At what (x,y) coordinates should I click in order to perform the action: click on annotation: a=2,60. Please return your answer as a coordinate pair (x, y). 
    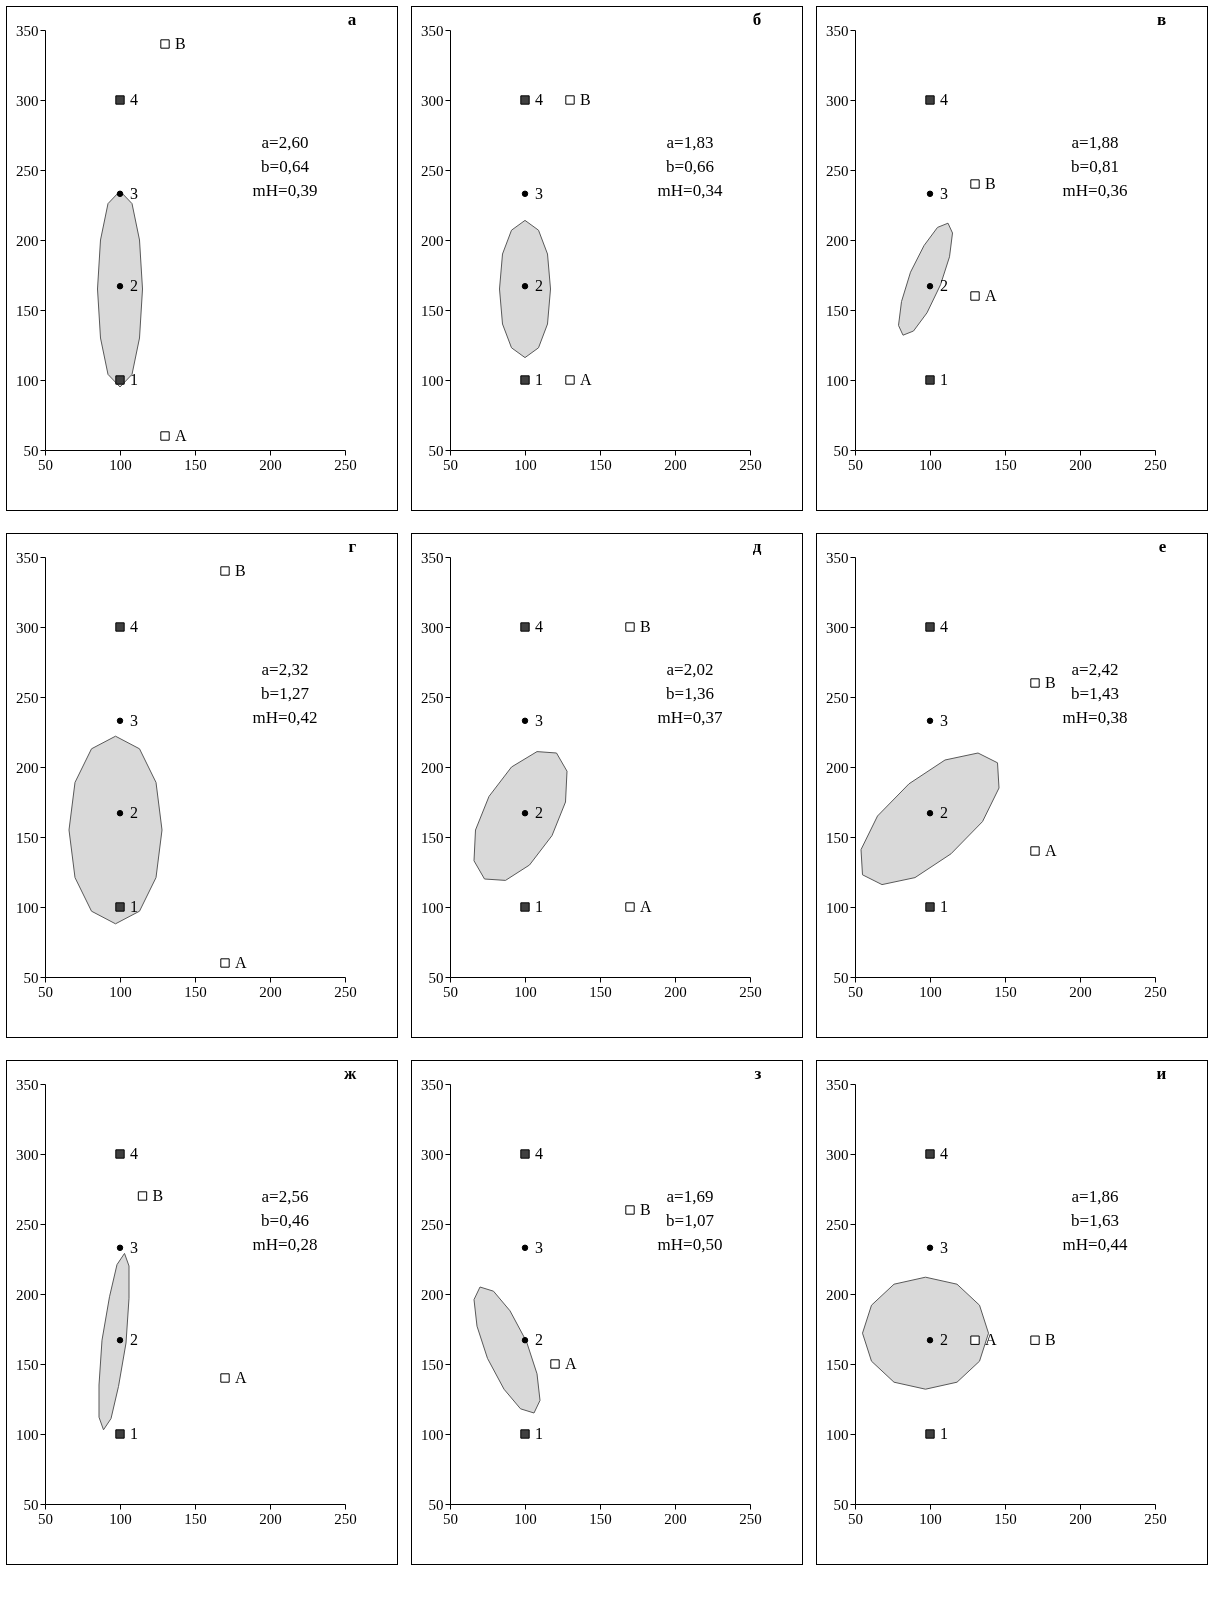
    Looking at the image, I should click on (285, 143).